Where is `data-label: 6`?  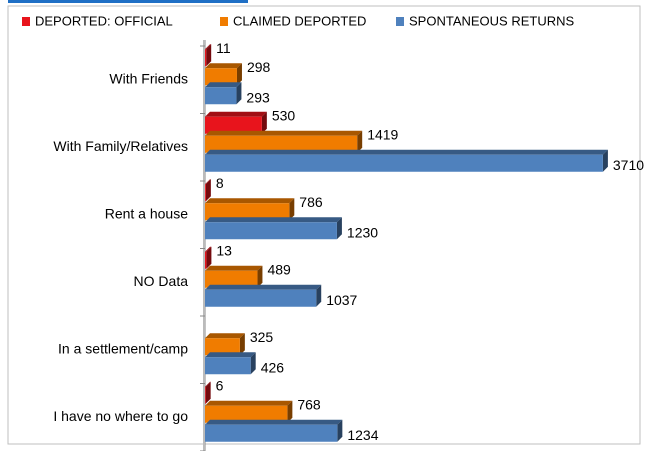 data-label: 6 is located at coordinates (220, 385).